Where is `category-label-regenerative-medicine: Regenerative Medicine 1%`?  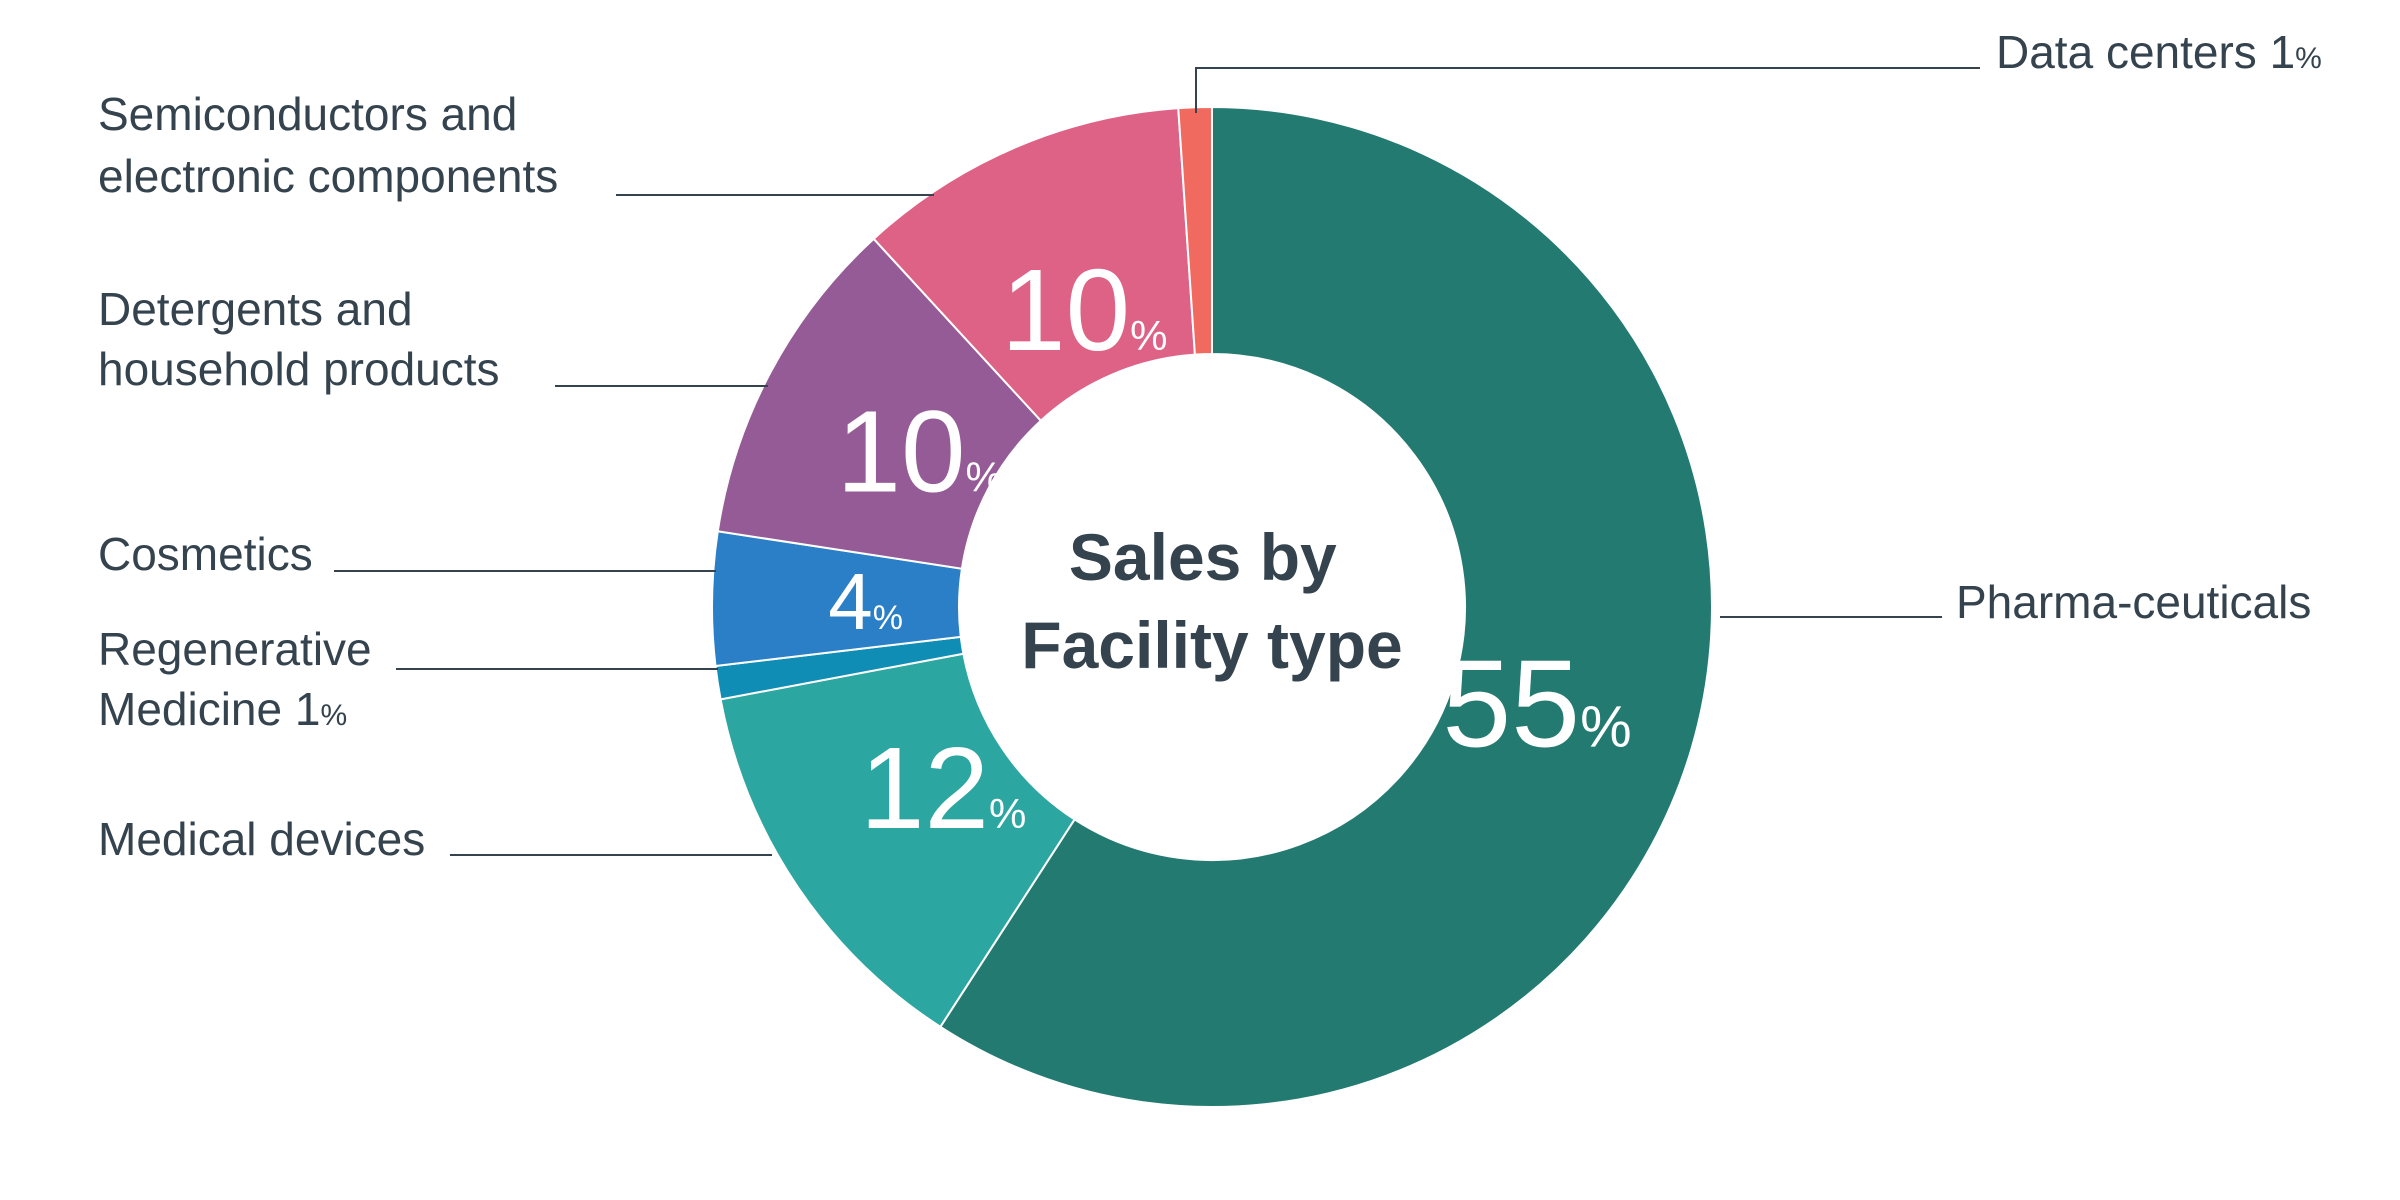 category-label-regenerative-medicine: Regenerative Medicine 1% is located at coordinates (235, 679).